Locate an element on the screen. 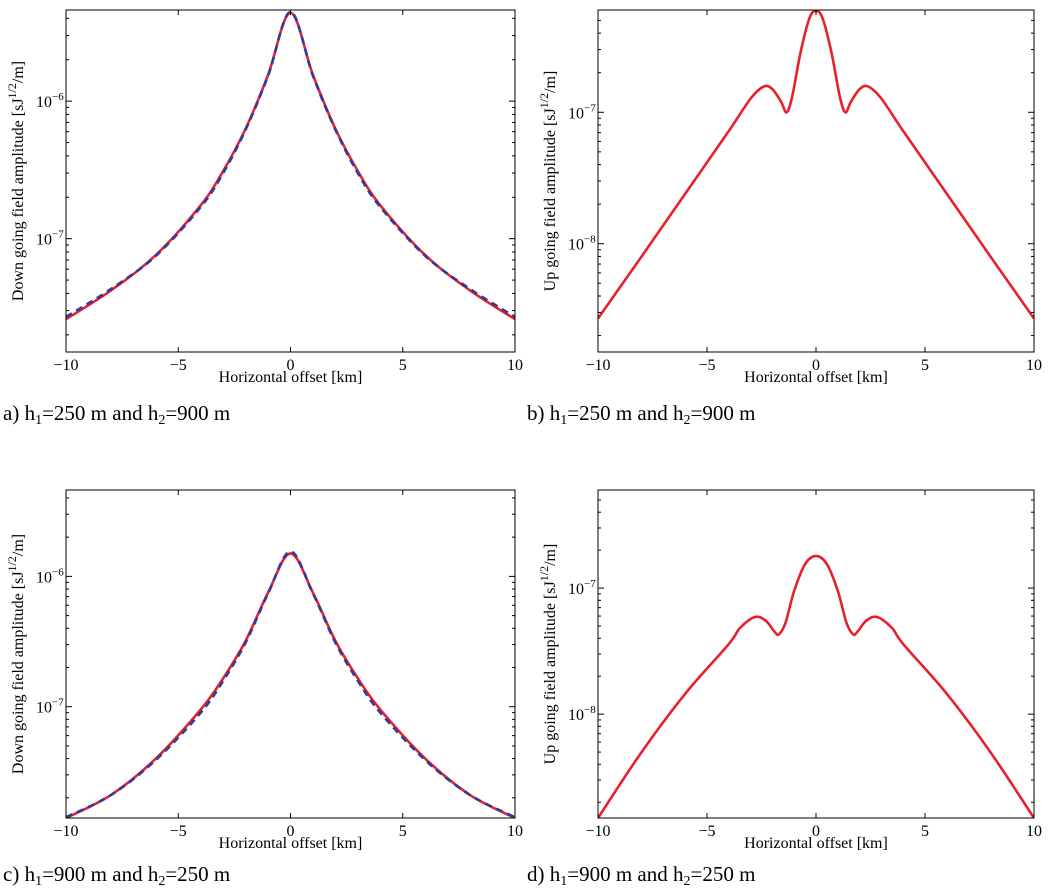 Image resolution: width=1048 pixels, height=889 pixels. panel-caption: c) h1=900 m and h2=250 m is located at coordinates (116, 875).